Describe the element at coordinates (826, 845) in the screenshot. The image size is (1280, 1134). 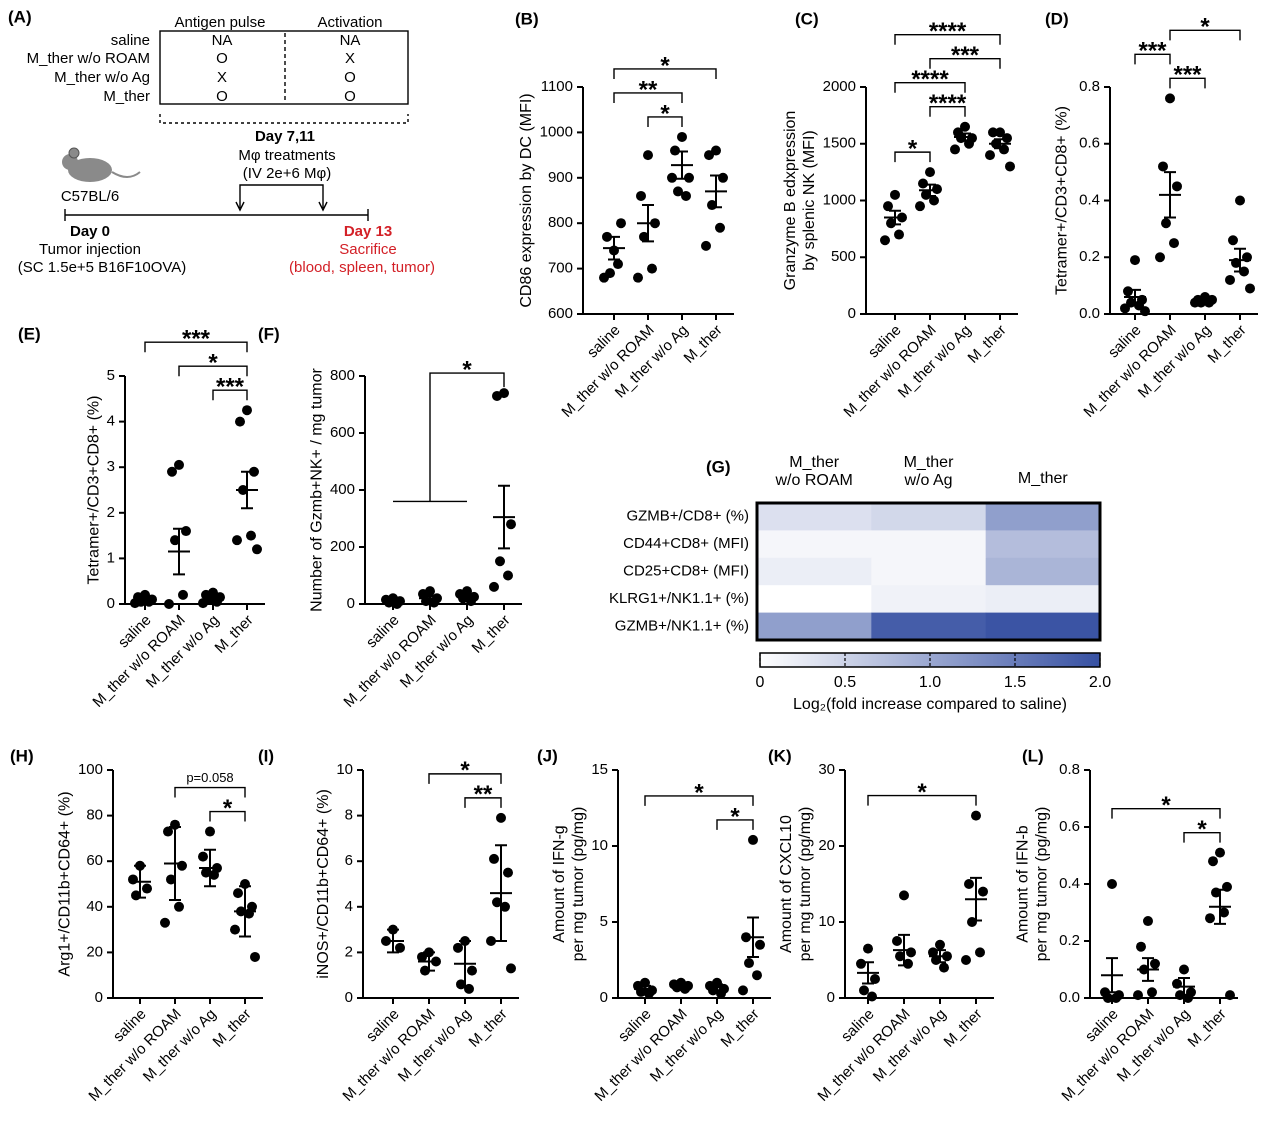
I see `y-tick-label: 20` at that location.